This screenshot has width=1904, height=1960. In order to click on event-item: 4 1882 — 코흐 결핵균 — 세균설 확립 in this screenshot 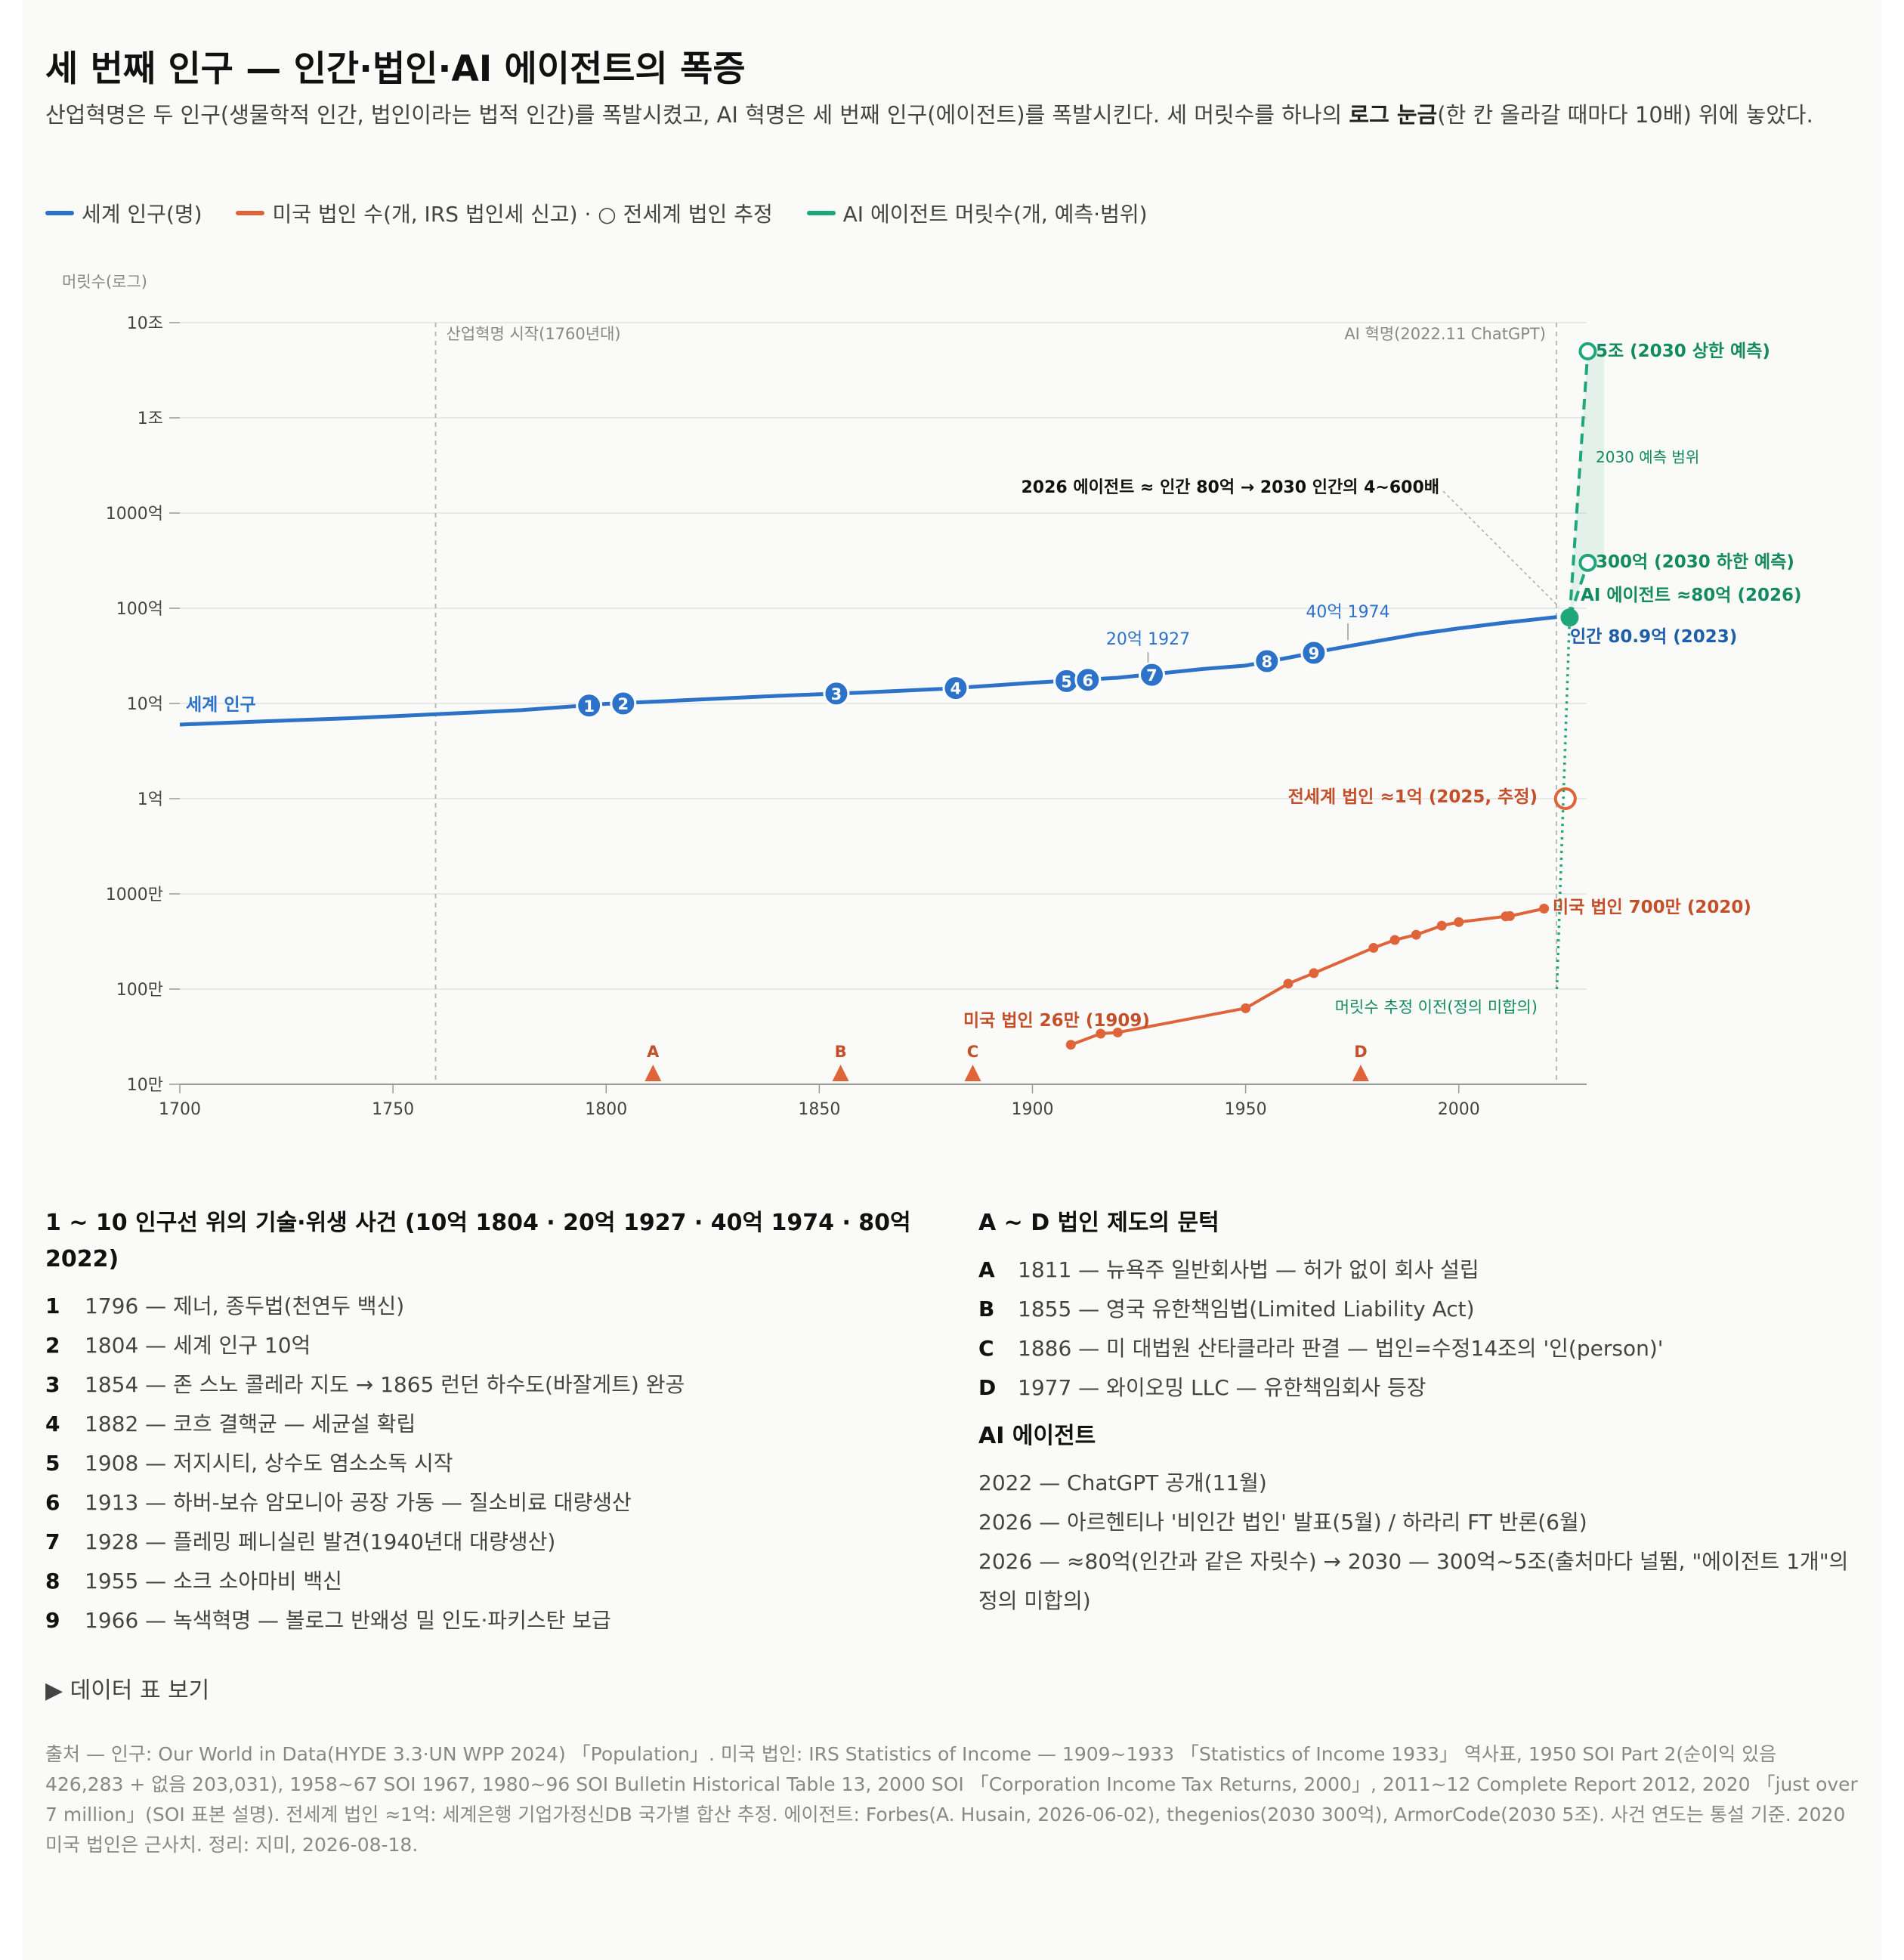, I will do `click(491, 1424)`.